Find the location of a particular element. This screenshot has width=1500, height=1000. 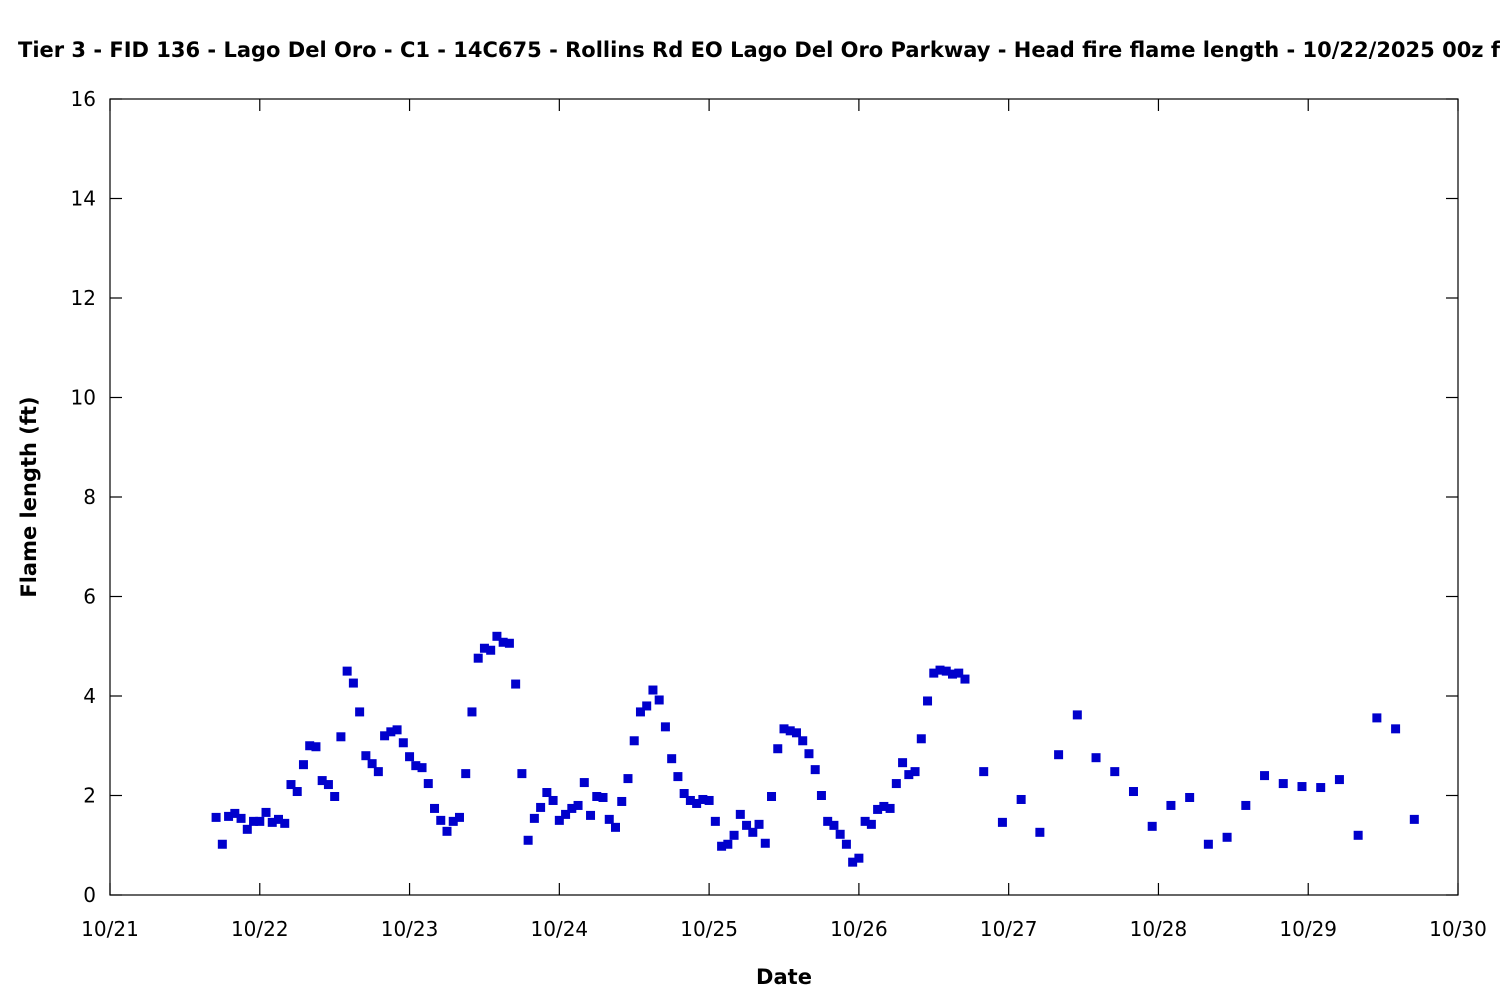

x-tick-label: 10/23 is located at coordinates (410, 929).